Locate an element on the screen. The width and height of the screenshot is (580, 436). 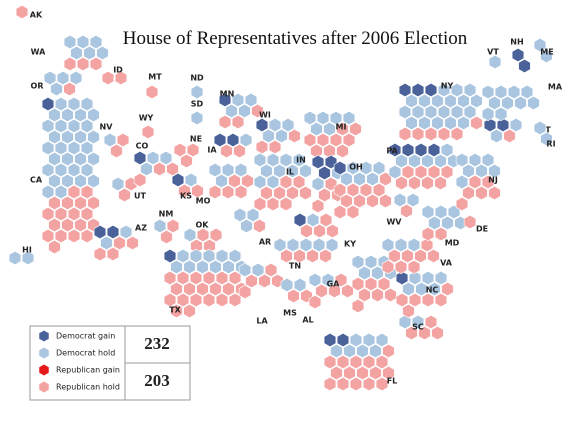
state-label: WY is located at coordinates (146, 118).